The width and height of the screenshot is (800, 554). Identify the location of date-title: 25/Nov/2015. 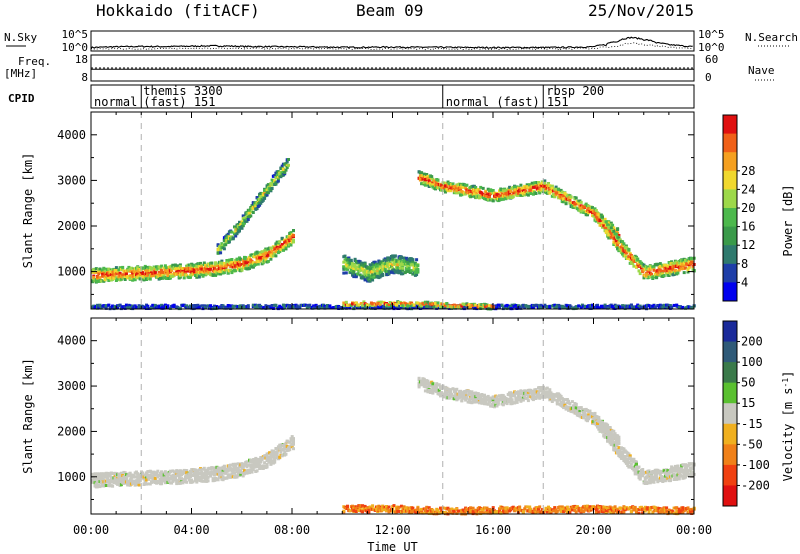
(641, 10).